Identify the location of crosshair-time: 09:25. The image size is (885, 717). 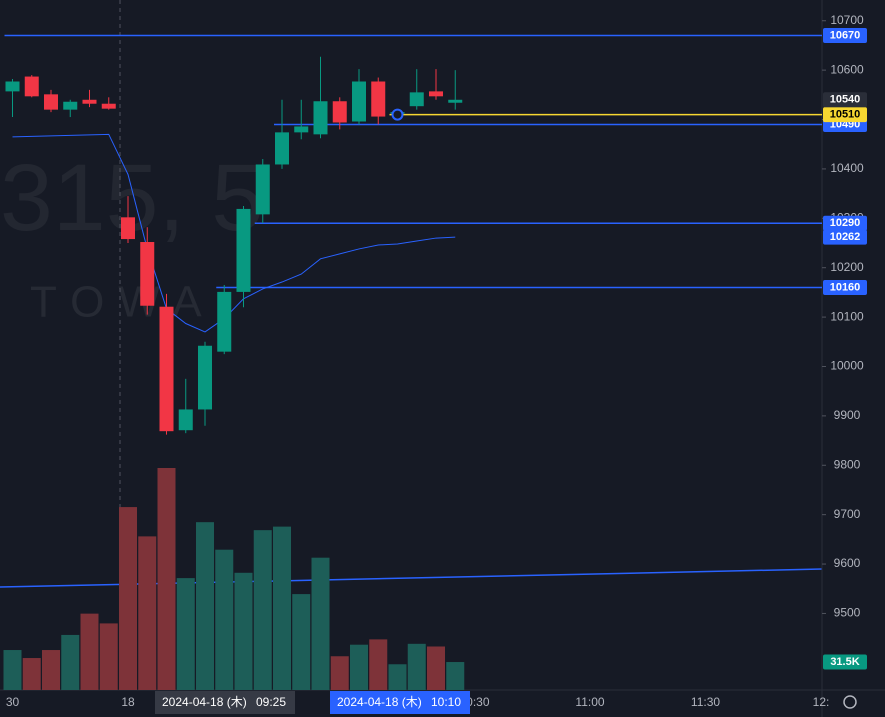
(271, 702).